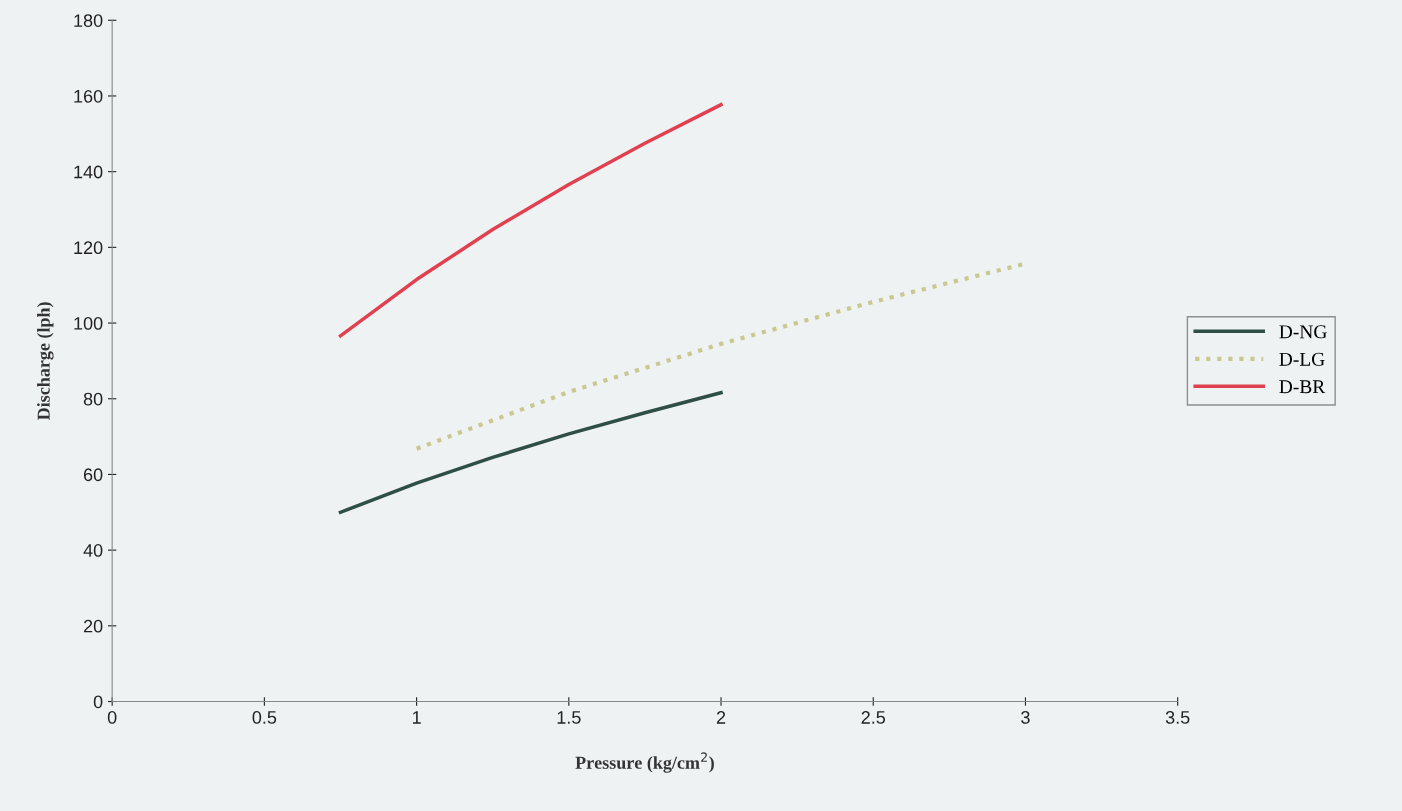  I want to click on y-tick-label: 180, so click(88, 20).